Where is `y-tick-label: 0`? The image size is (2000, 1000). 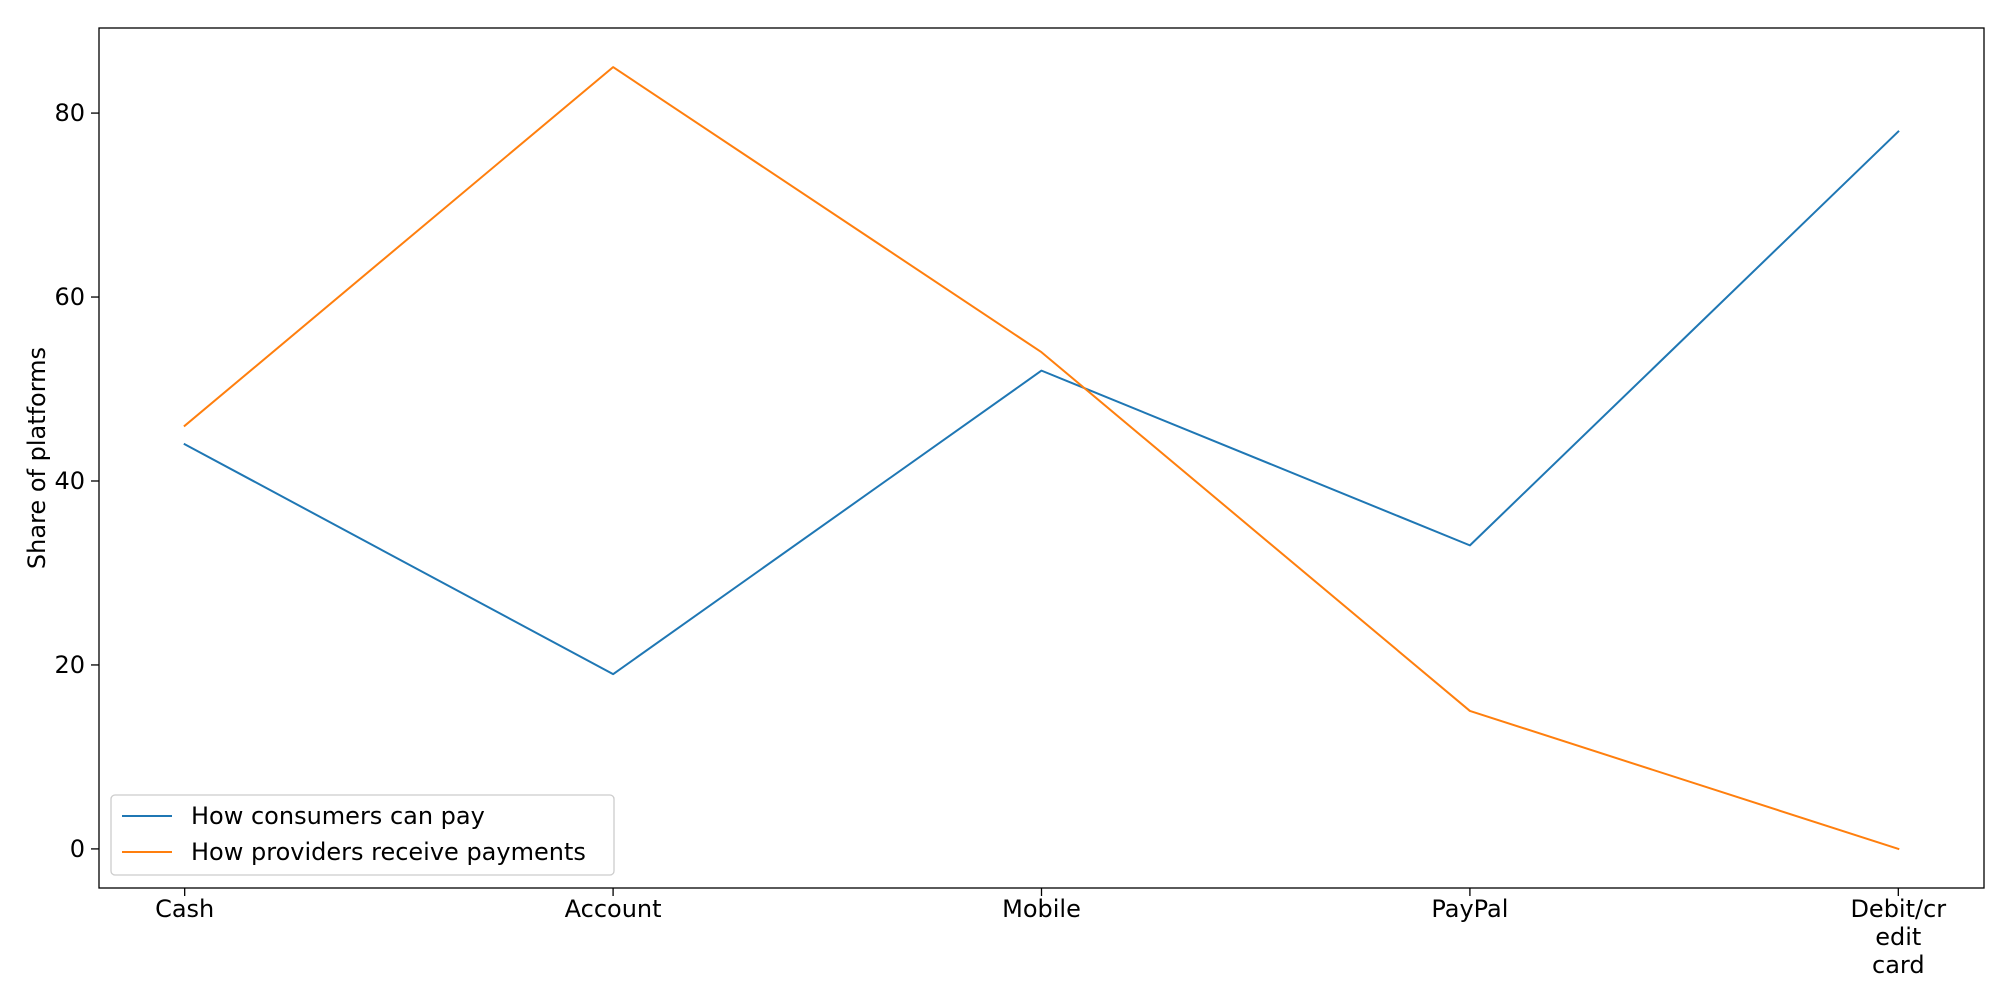 y-tick-label: 0 is located at coordinates (77, 849).